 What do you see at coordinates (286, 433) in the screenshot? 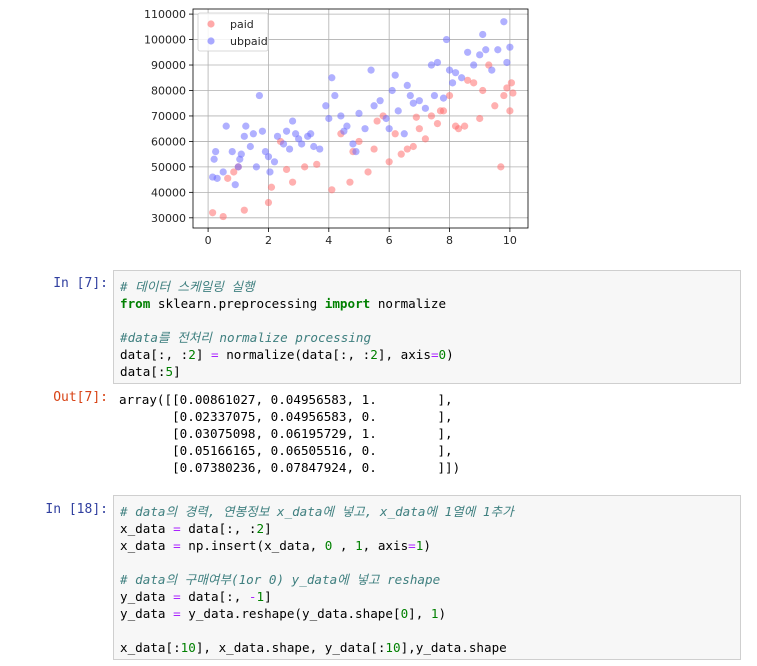
I see `output-line: [0.03075098, 0.06195729, 1. ],` at bounding box center [286, 433].